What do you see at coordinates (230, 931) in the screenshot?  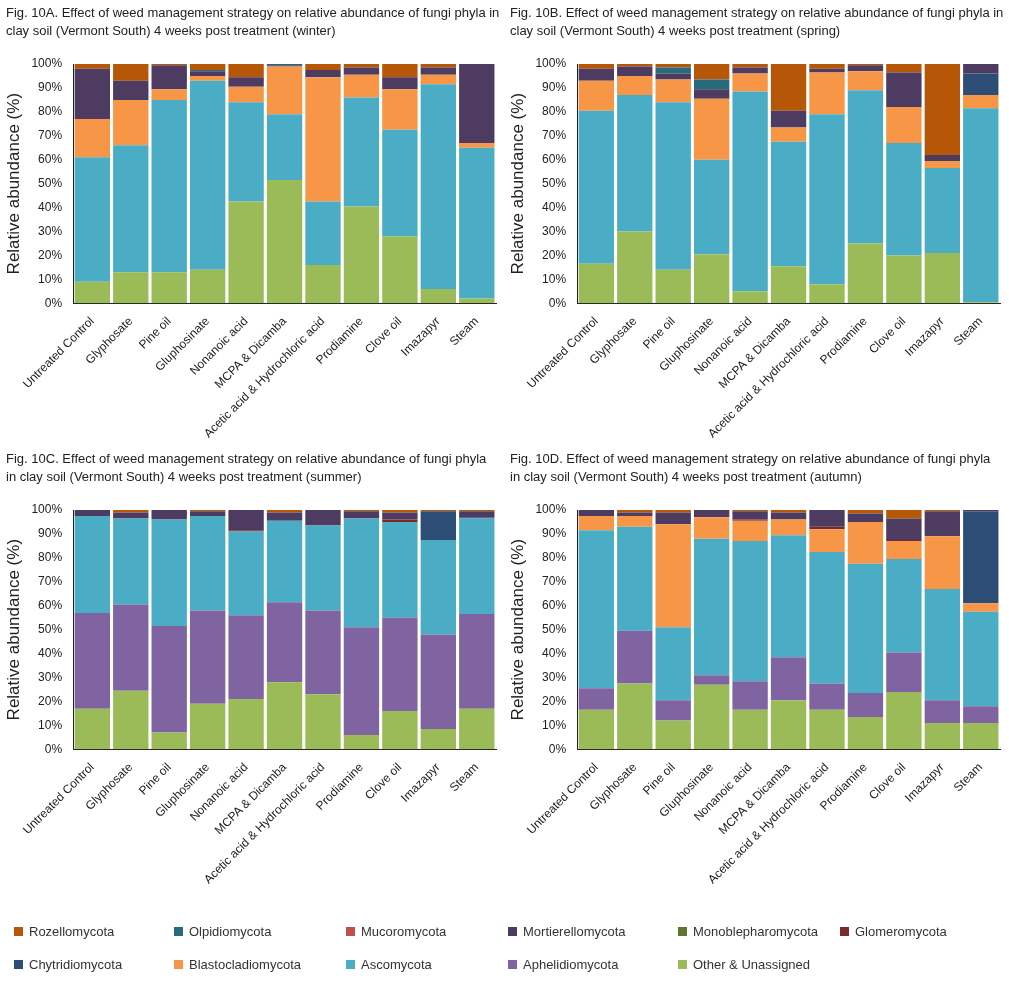 I see `legend-label: Olpidiomycota` at bounding box center [230, 931].